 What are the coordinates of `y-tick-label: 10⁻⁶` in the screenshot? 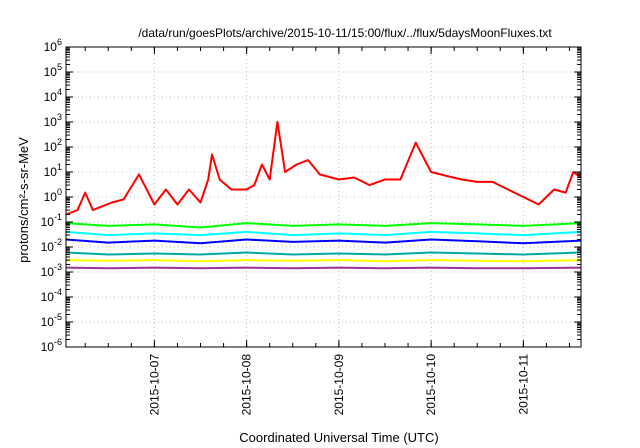 It's located at (51, 345).